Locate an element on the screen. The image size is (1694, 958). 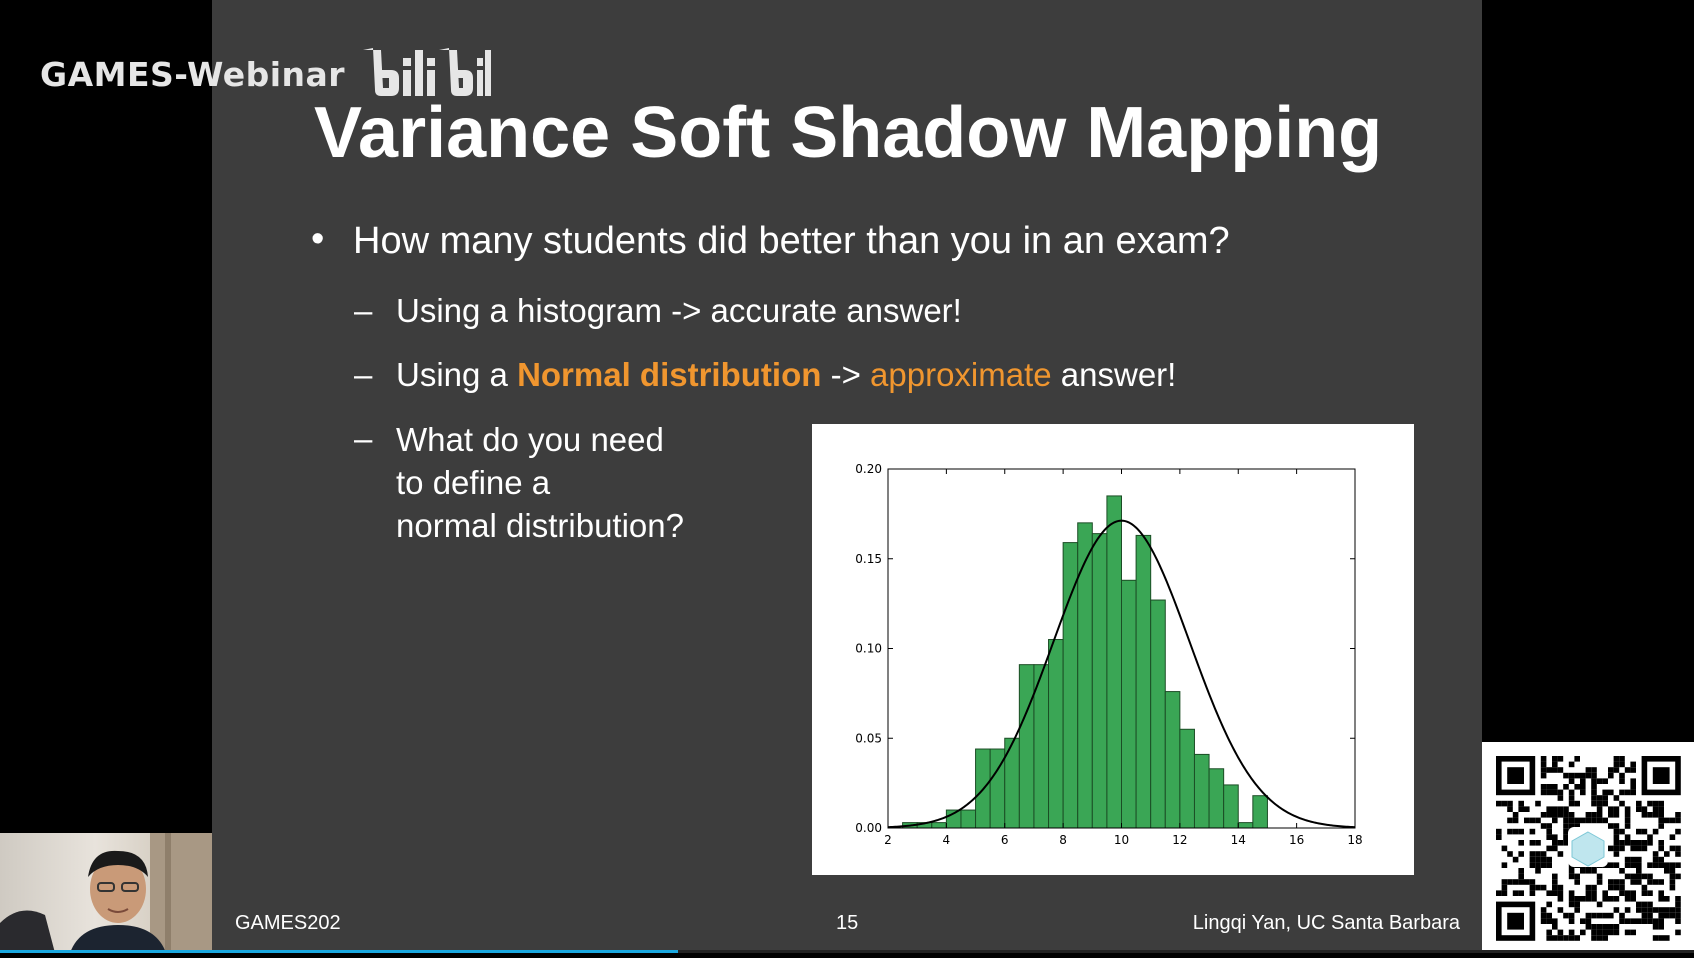
sub2-highlight: Normal distribution is located at coordinates (669, 374).